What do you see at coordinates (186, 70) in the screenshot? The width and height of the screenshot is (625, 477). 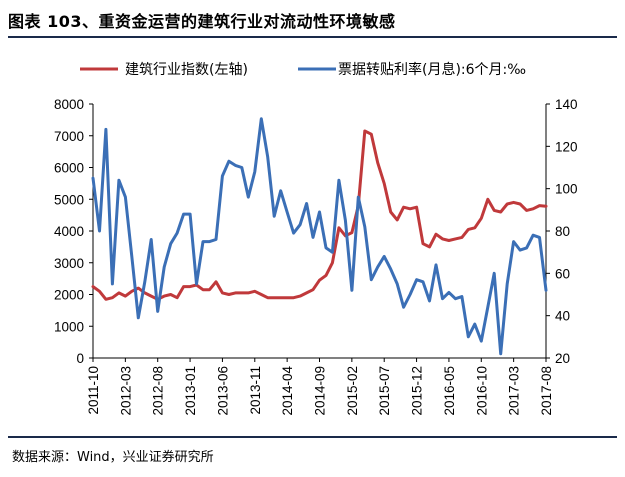 I see `legend-label: 建筑行业指数(左轴)` at bounding box center [186, 70].